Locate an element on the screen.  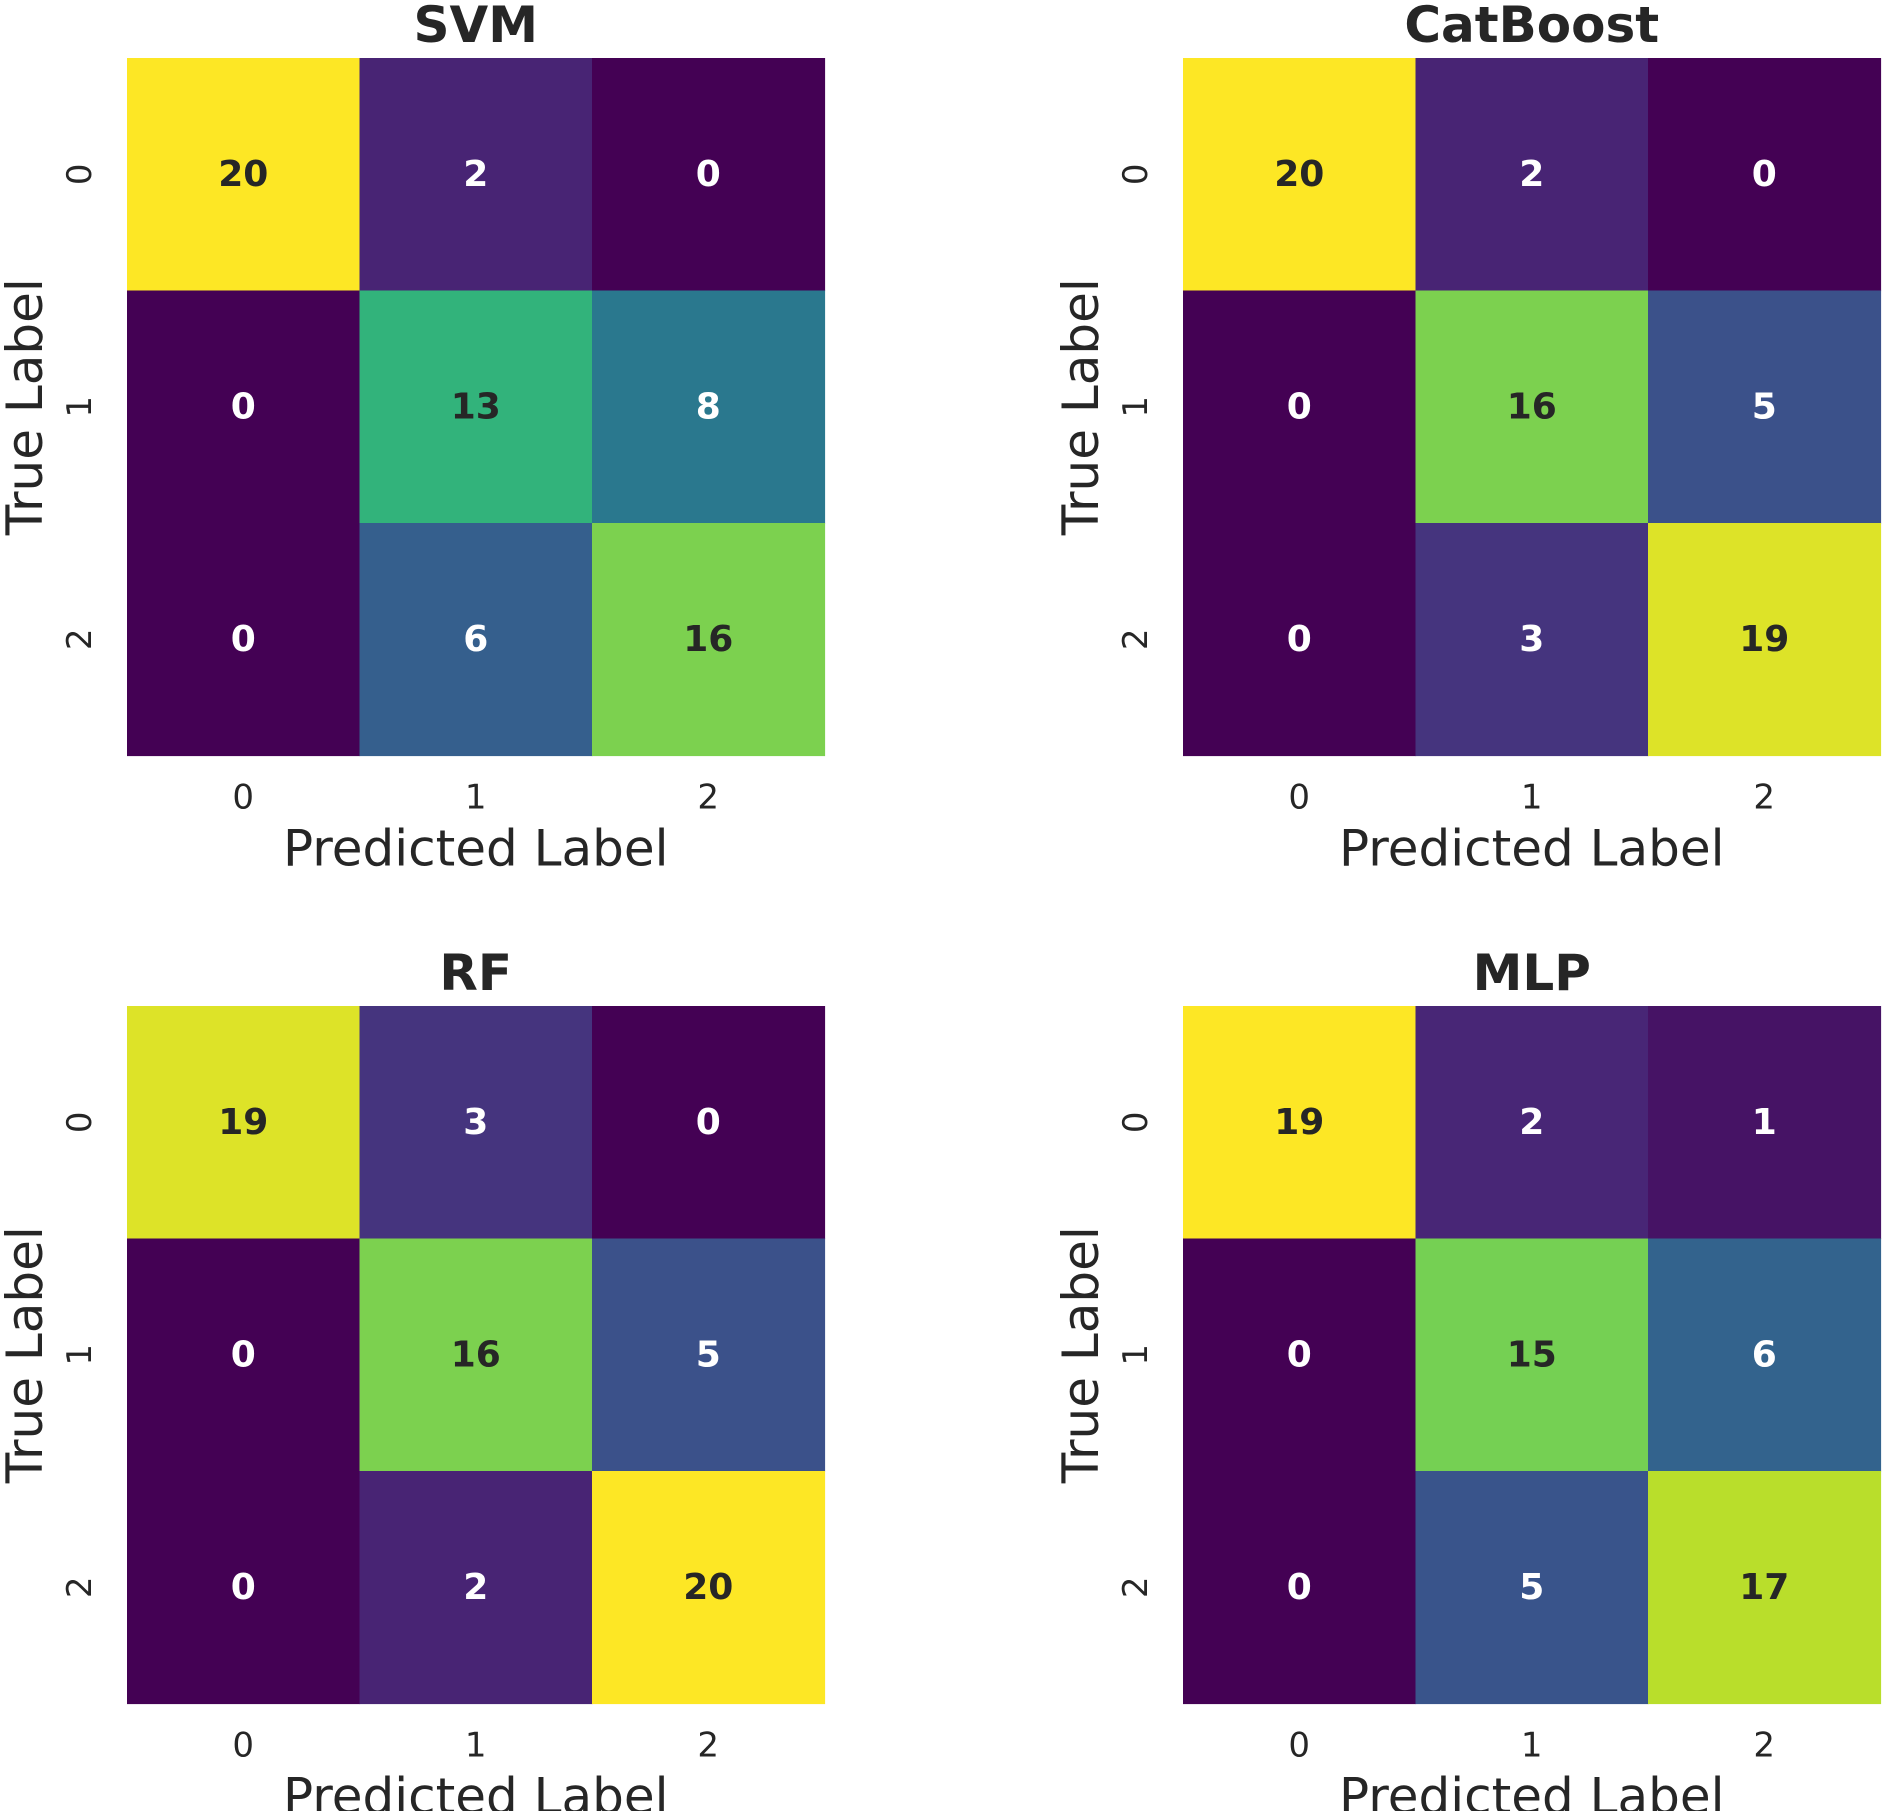
panel-title: CatBoost is located at coordinates (1531, 27).